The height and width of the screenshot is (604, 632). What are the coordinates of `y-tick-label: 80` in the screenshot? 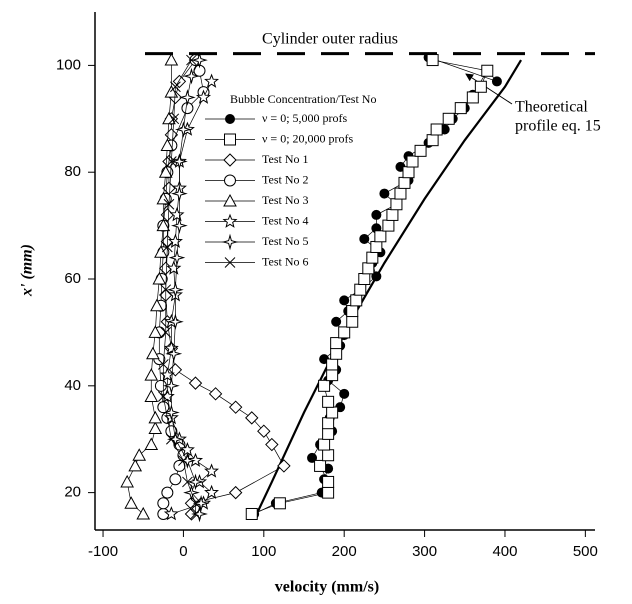 It's located at (72, 171).